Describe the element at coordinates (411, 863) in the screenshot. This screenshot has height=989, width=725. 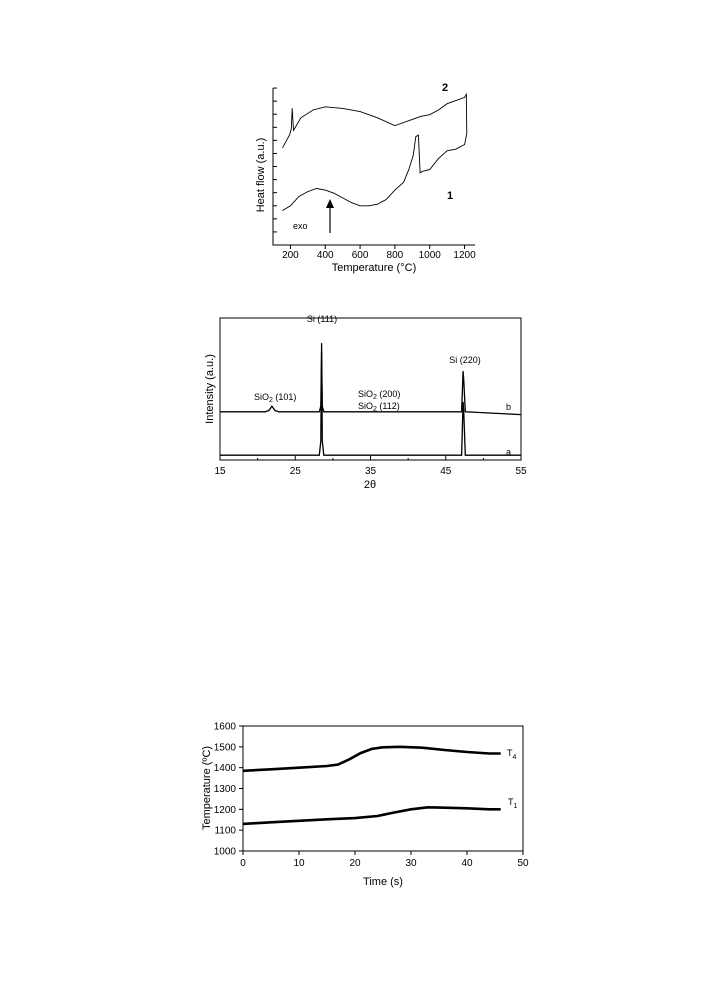
I see `c3-x-tick-label: 30` at that location.